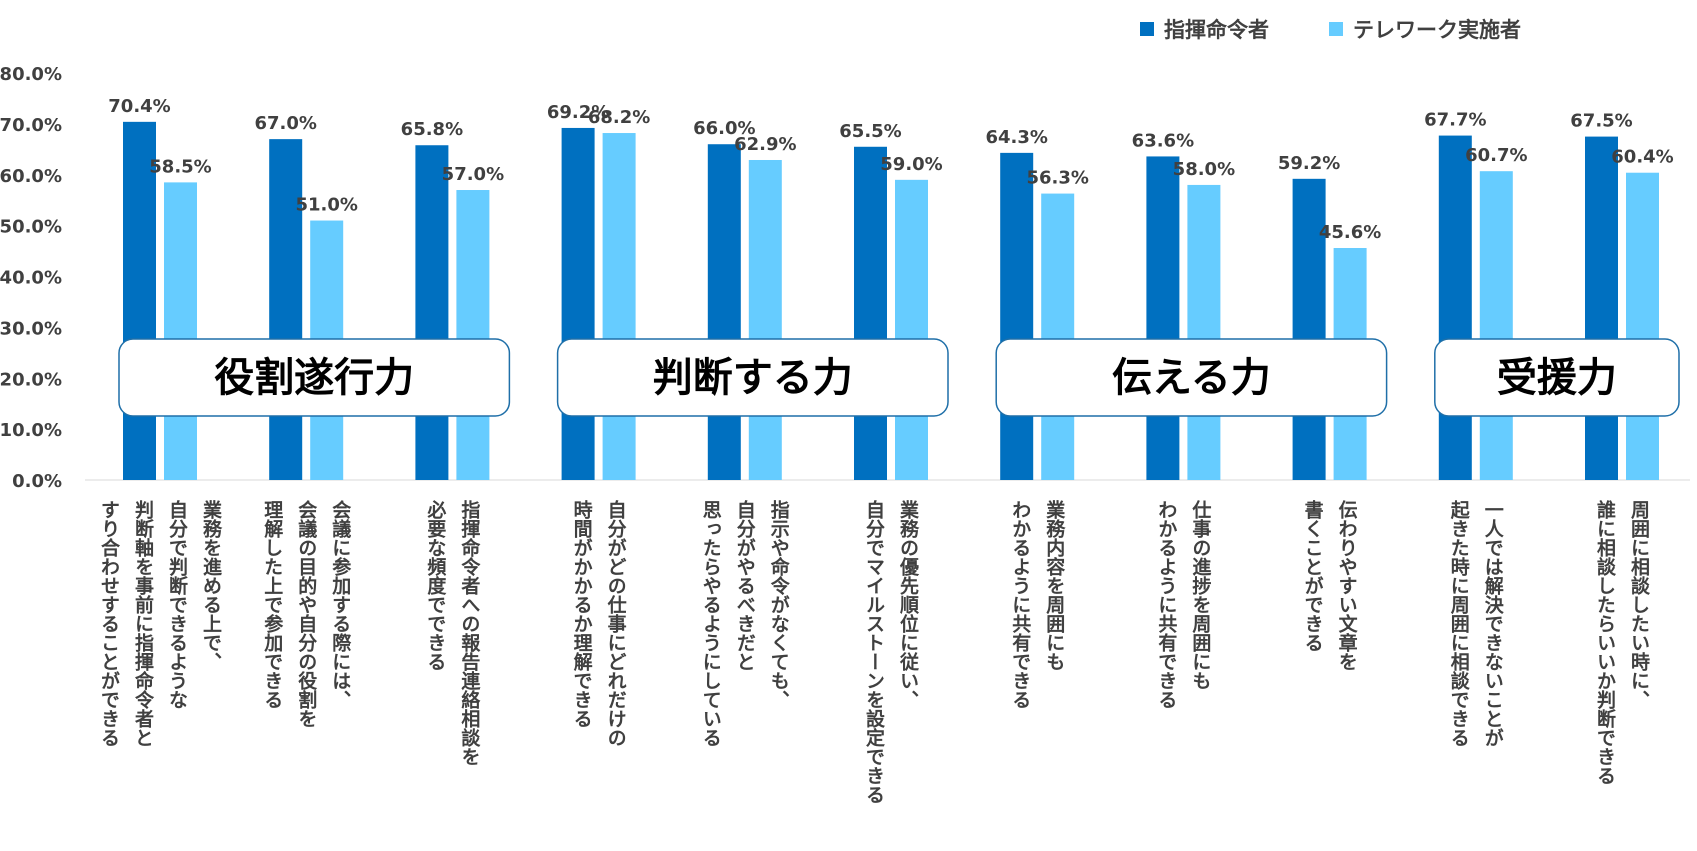 This screenshot has height=851, width=1697. Describe the element at coordinates (435, 585) in the screenshot. I see `category-label: 必要な頻度でできる` at that location.